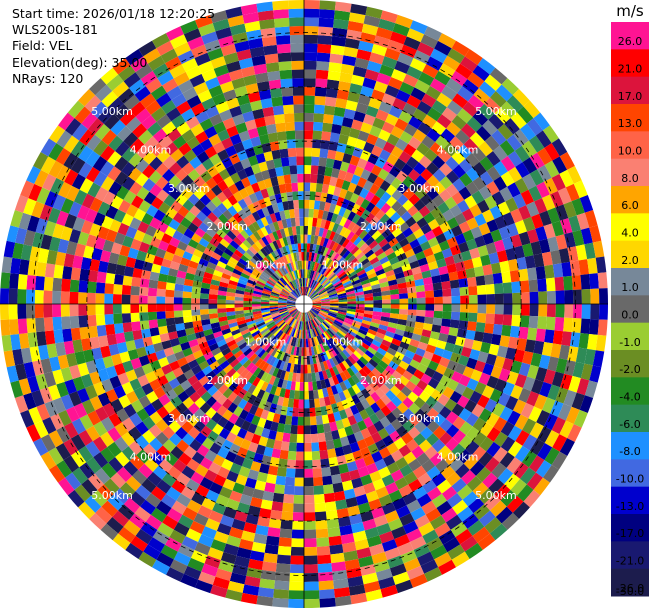 The image size is (650, 614). Describe the element at coordinates (266, 341) in the screenshot. I see `range-ring-label: 1.00km` at that location.